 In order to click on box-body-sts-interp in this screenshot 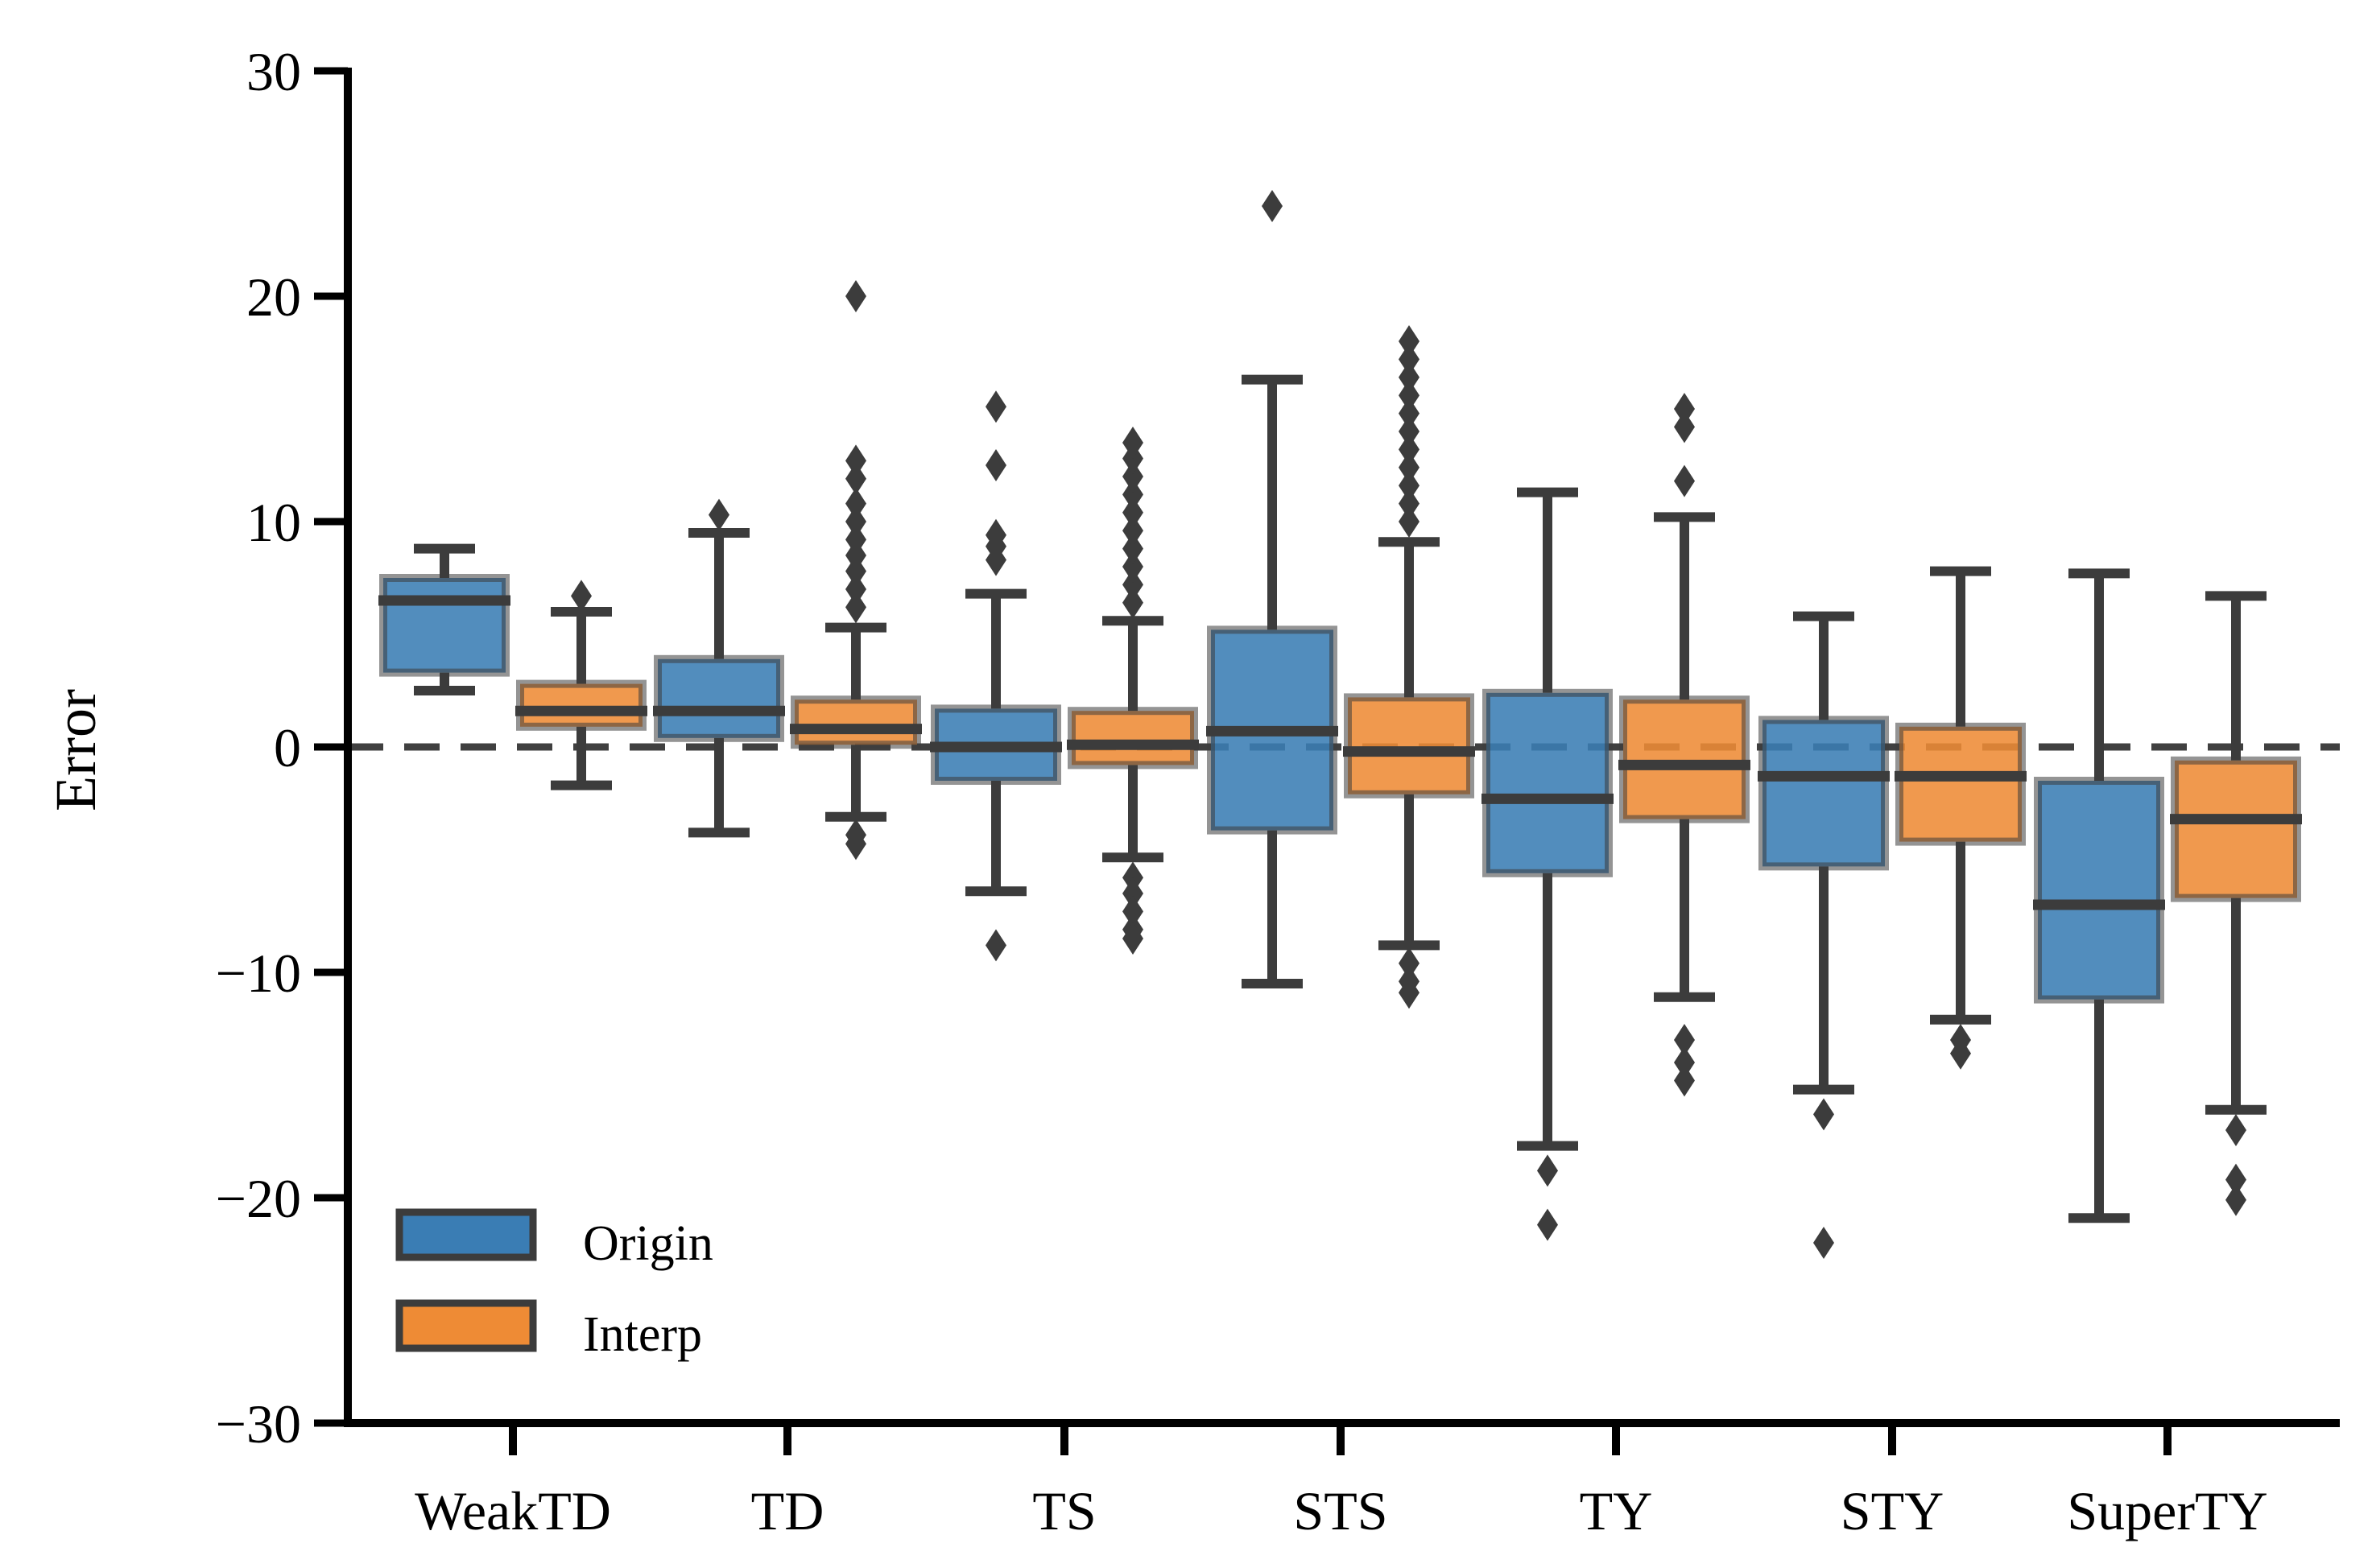, I will do `click(1409, 745)`.